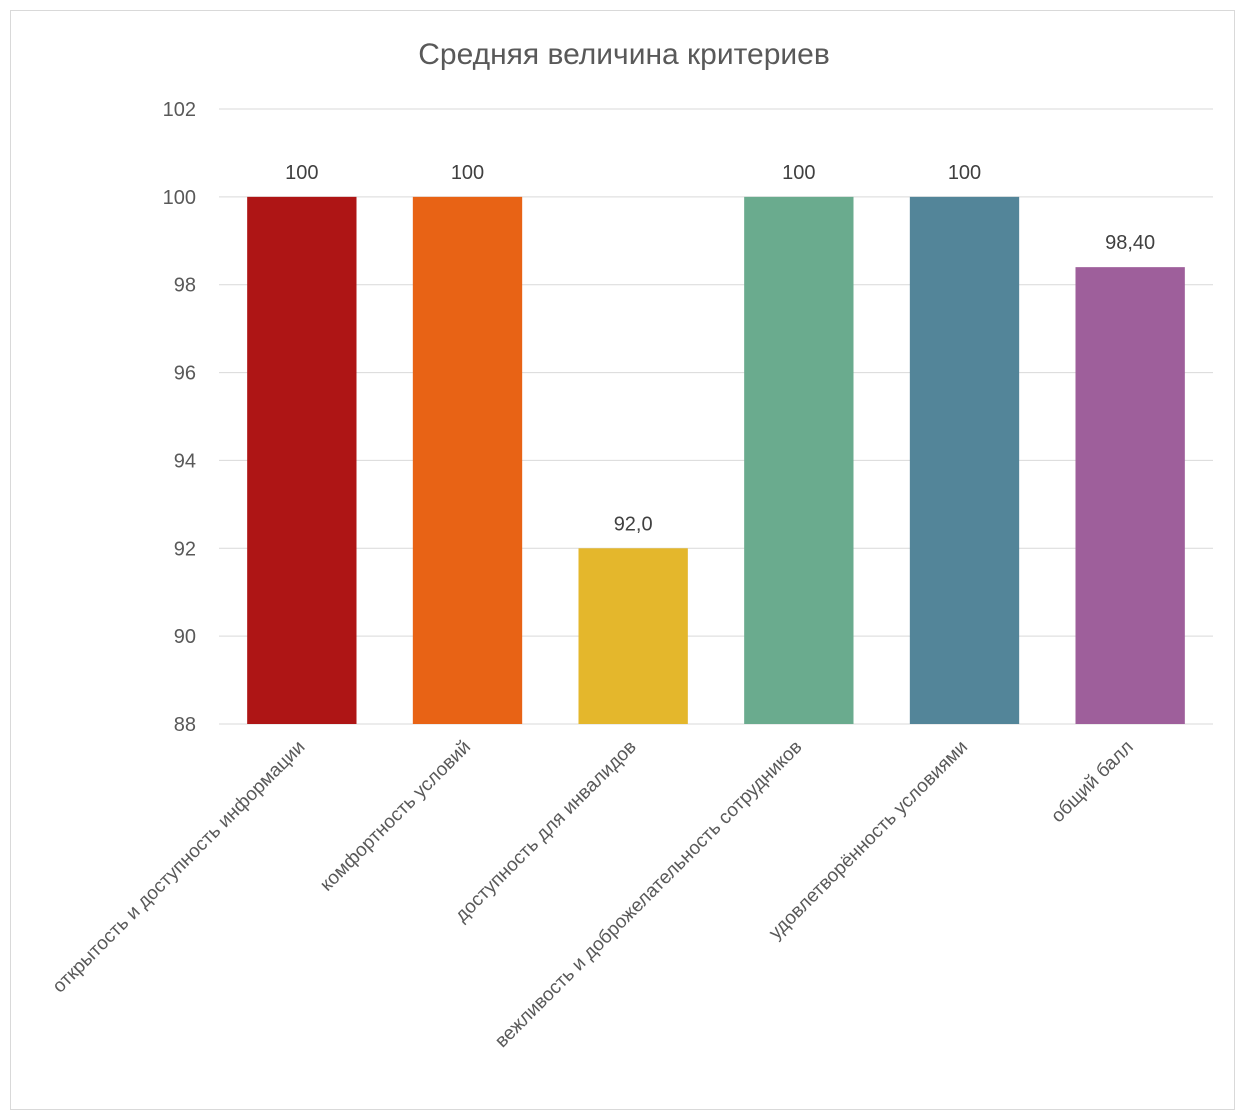  What do you see at coordinates (185, 461) in the screenshot?
I see `y-tick-label: 94` at bounding box center [185, 461].